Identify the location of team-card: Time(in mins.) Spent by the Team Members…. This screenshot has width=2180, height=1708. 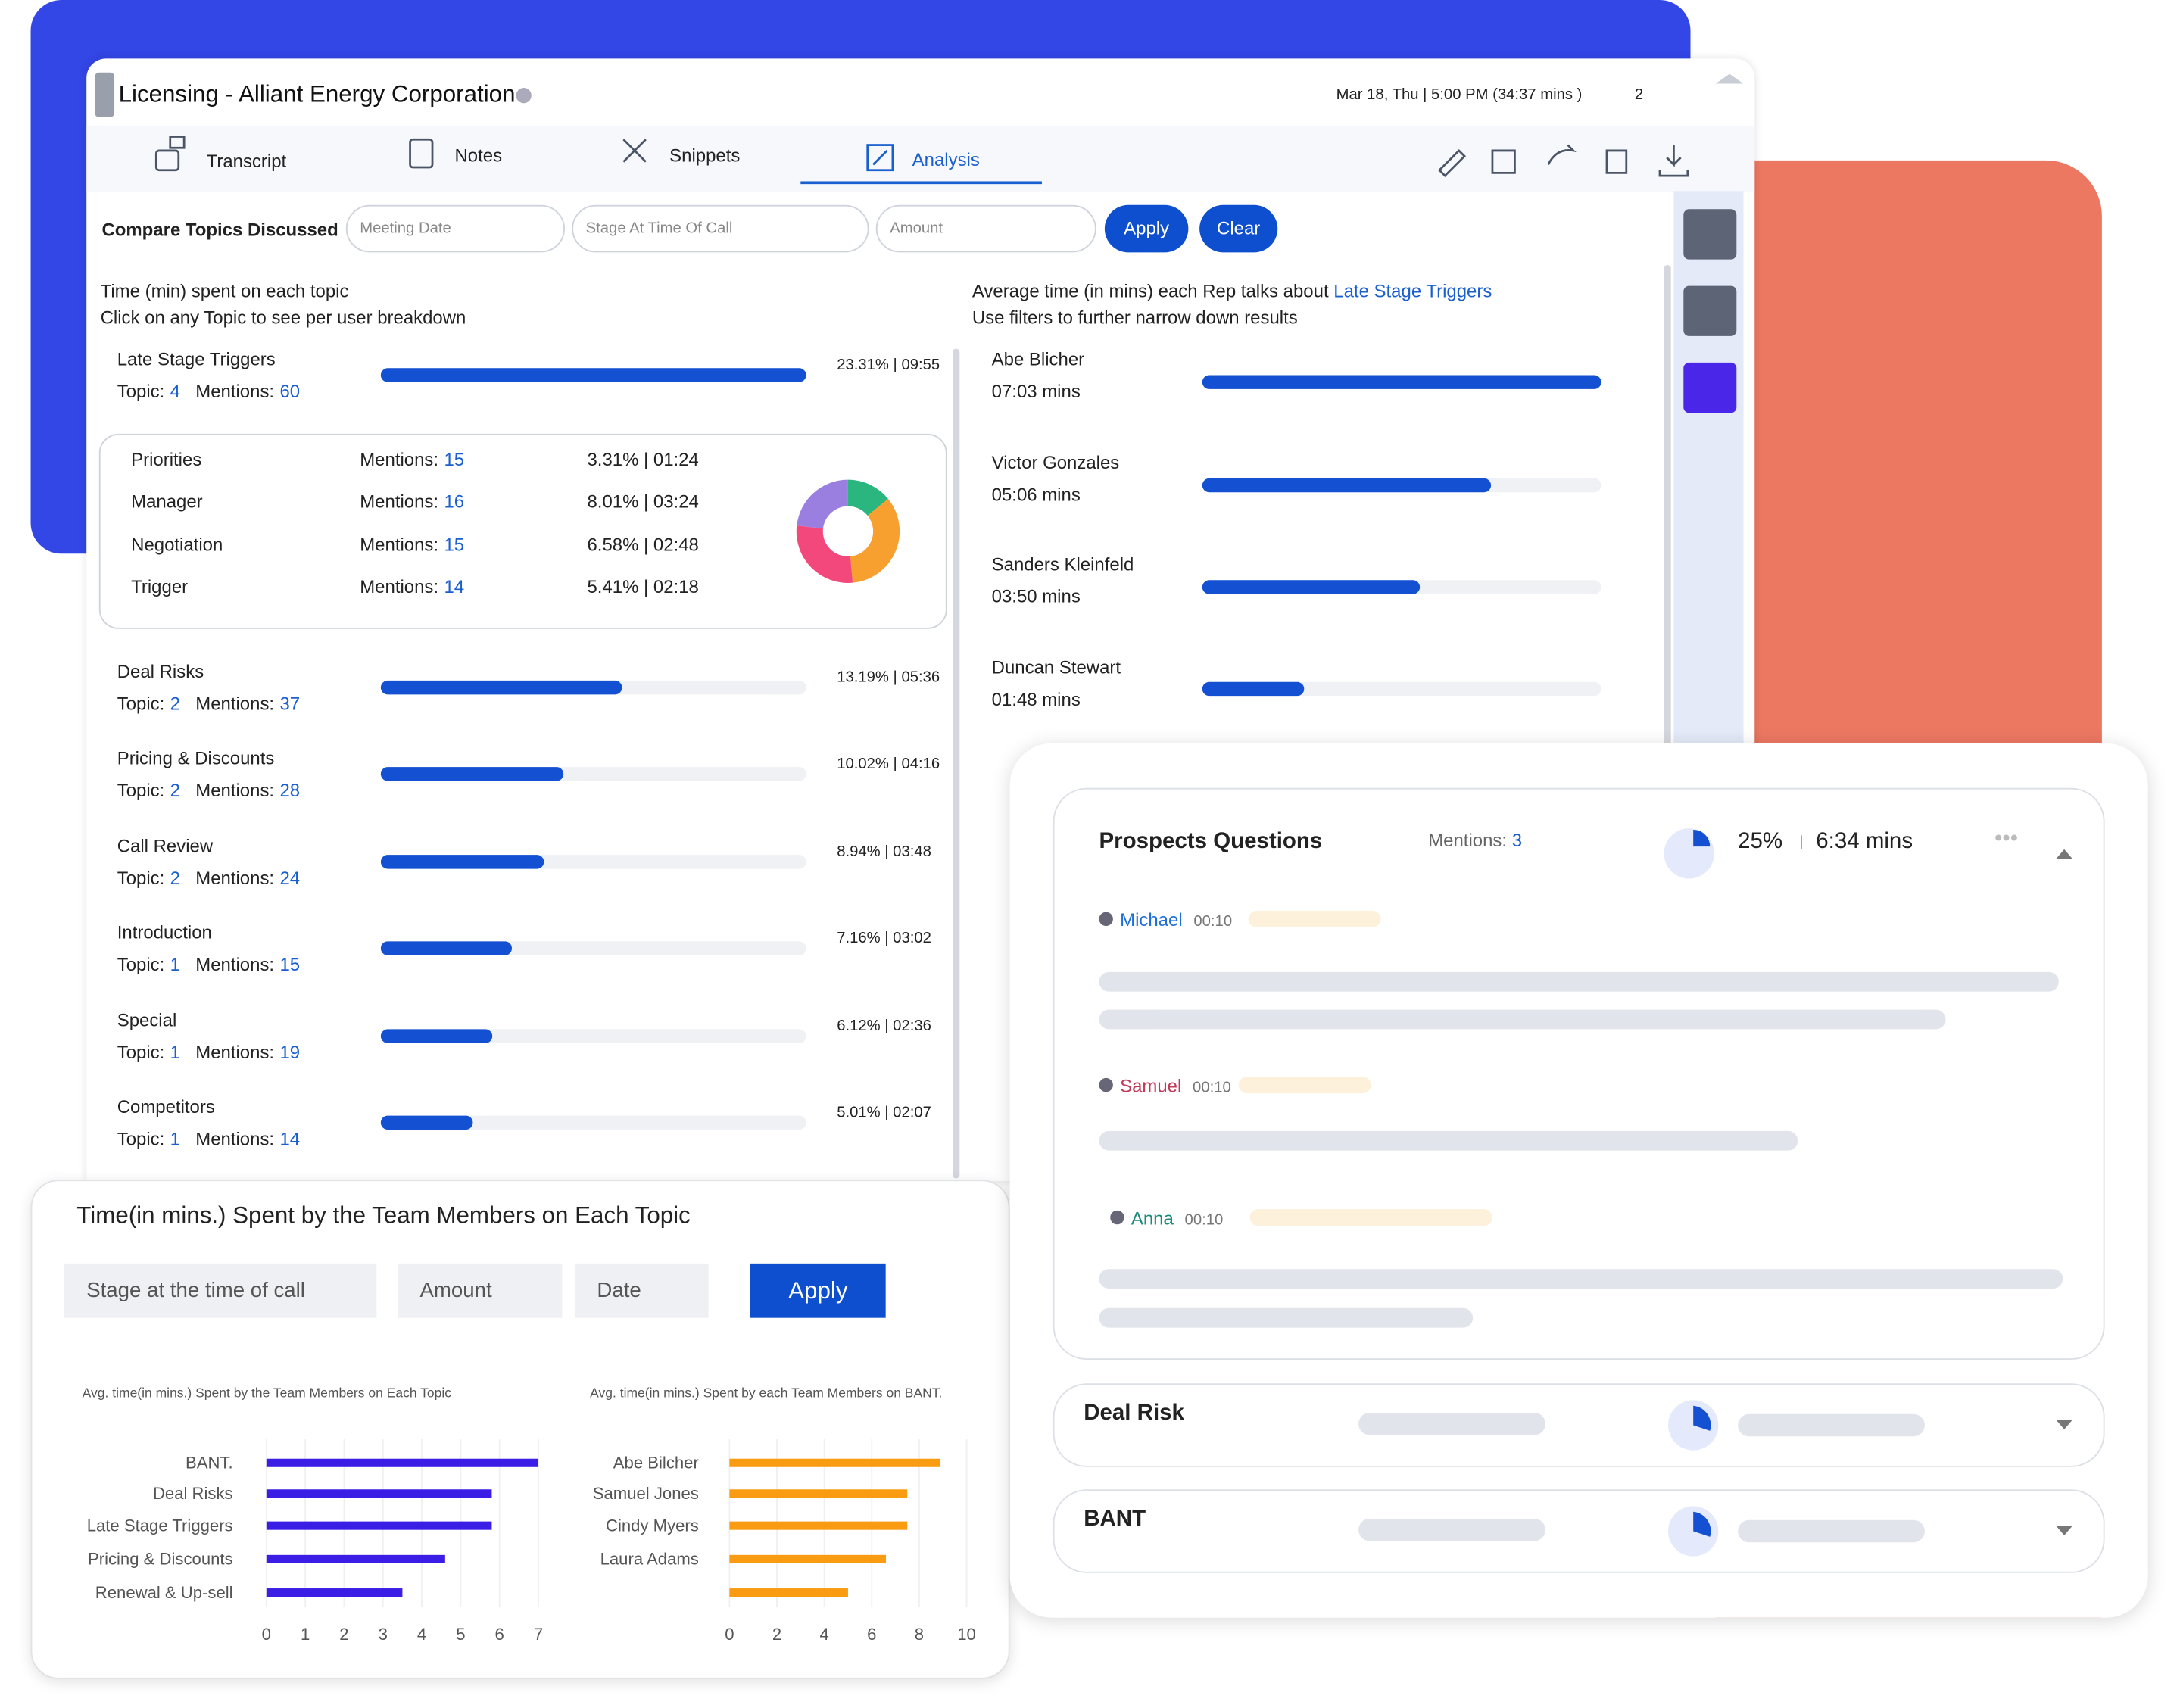
(520, 1429).